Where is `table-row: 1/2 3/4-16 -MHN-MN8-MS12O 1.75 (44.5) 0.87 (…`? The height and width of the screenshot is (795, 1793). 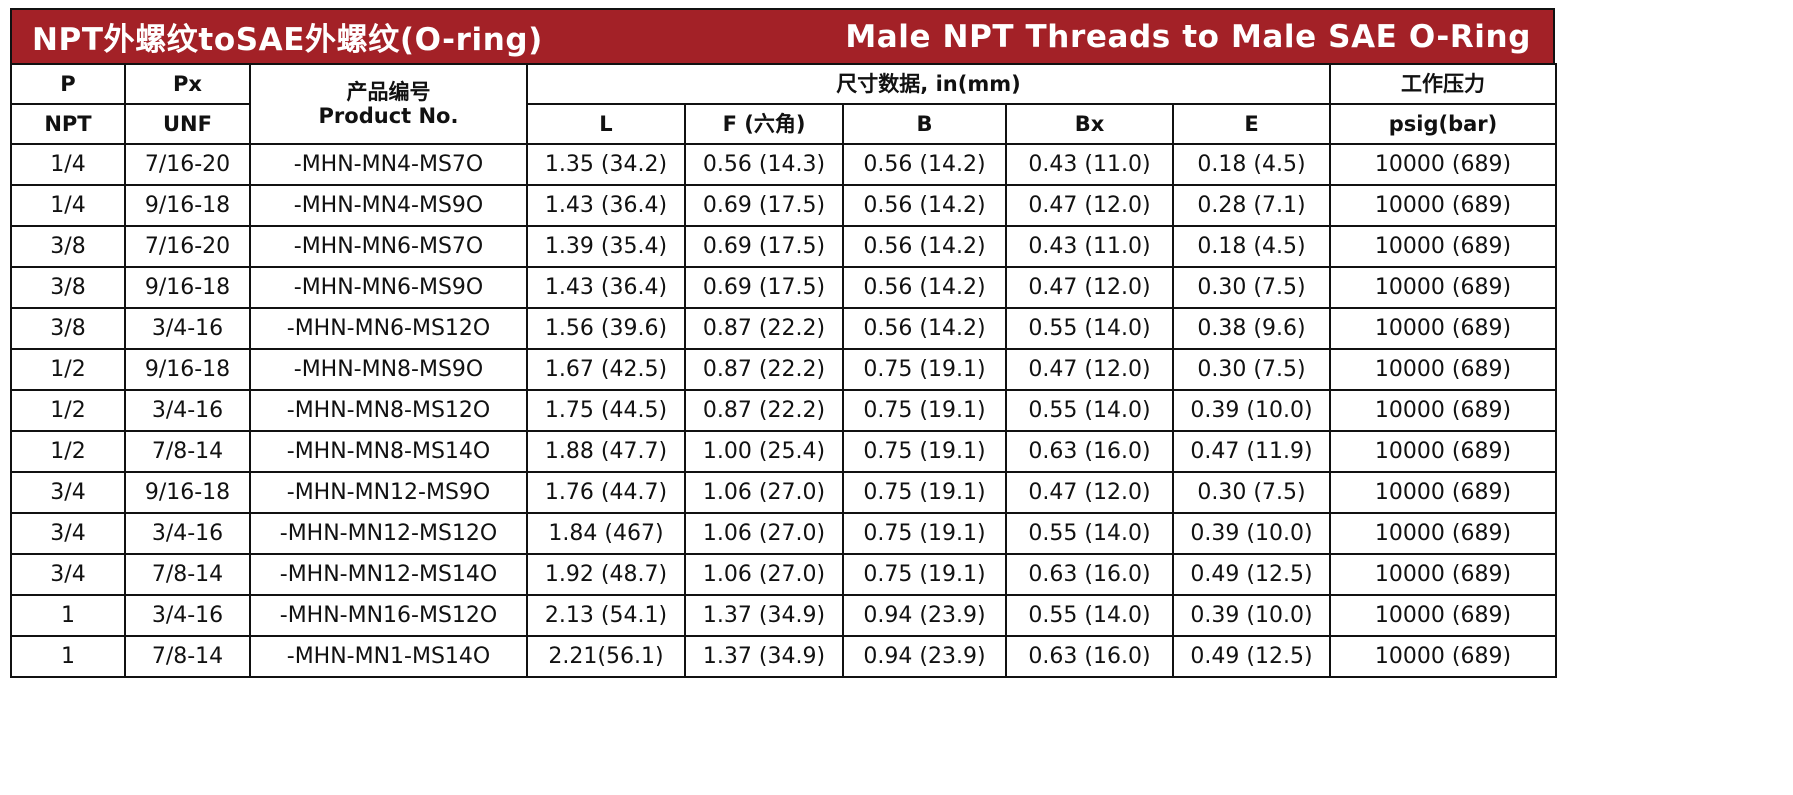 table-row: 1/2 3/4-16 -MHN-MN8-MS12O 1.75 (44.5) 0.87 (… is located at coordinates (783, 410).